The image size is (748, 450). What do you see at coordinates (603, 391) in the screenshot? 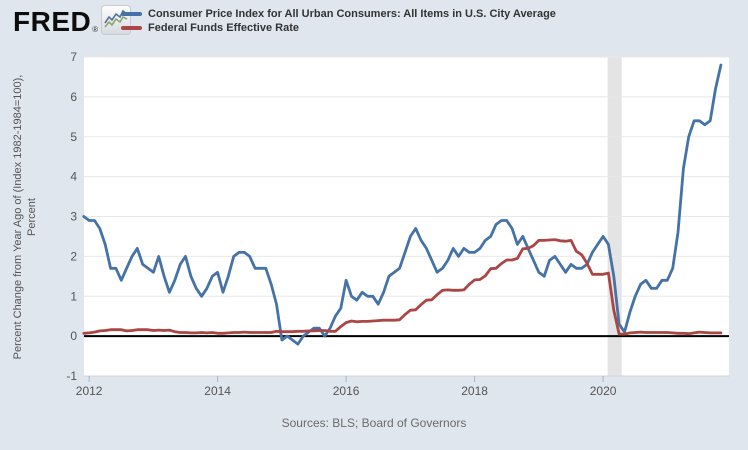
I see `x-tick-label: 2020` at bounding box center [603, 391].